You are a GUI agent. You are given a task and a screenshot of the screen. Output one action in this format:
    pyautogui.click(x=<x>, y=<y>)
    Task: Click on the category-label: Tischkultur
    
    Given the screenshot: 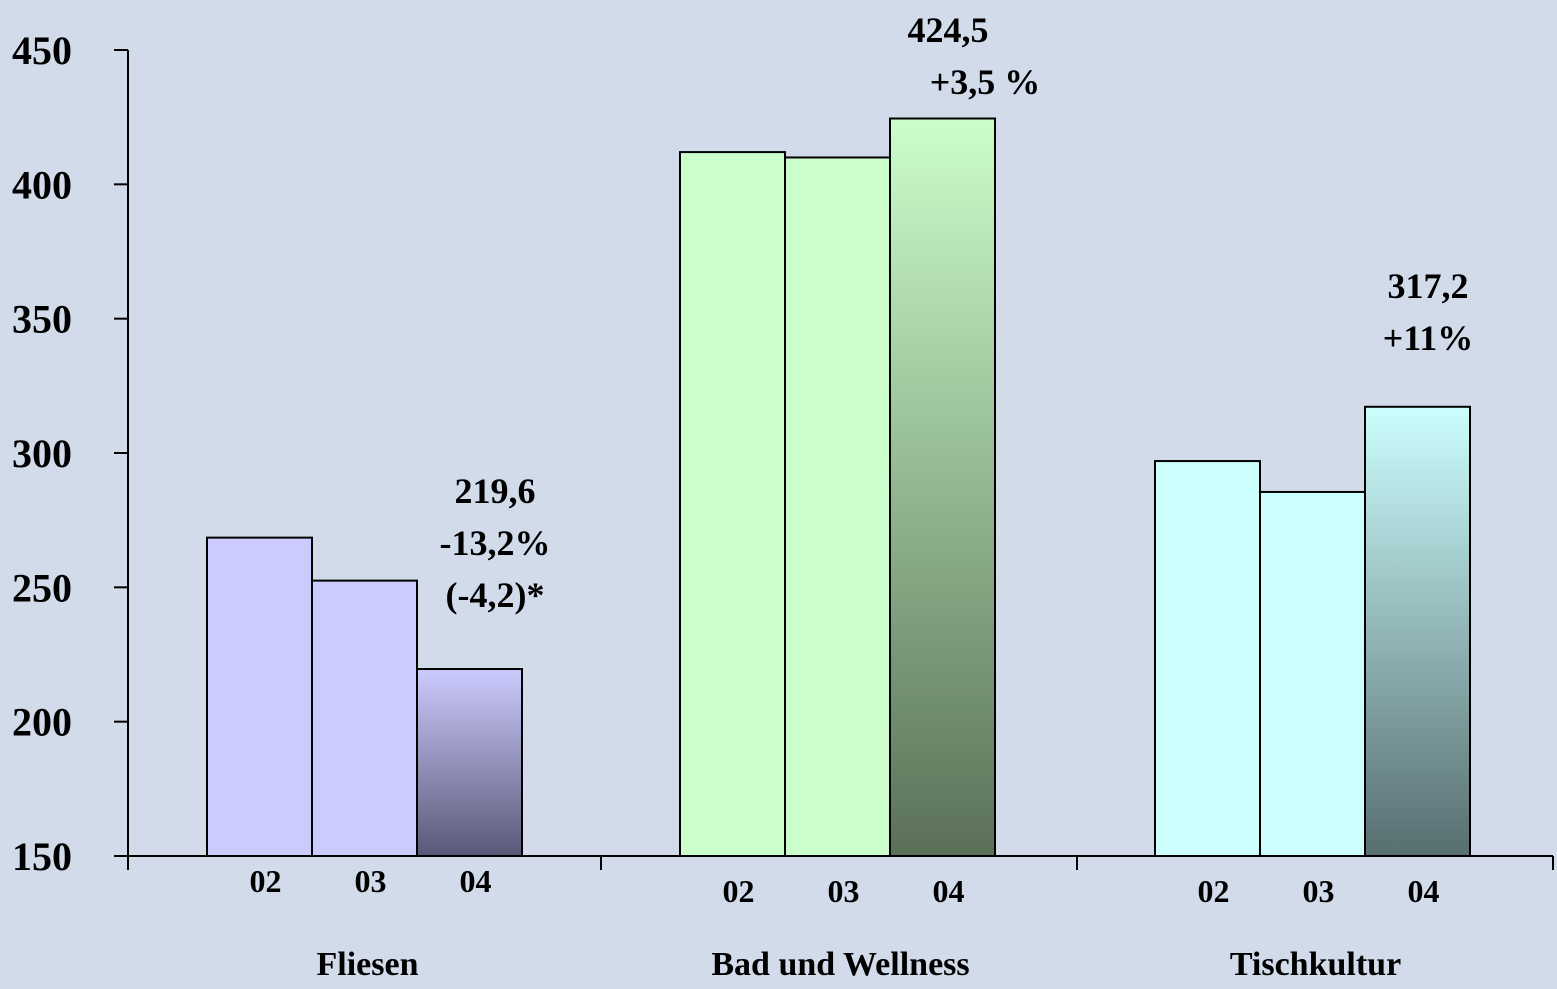 What is the action you would take?
    pyautogui.click(x=1315, y=964)
    